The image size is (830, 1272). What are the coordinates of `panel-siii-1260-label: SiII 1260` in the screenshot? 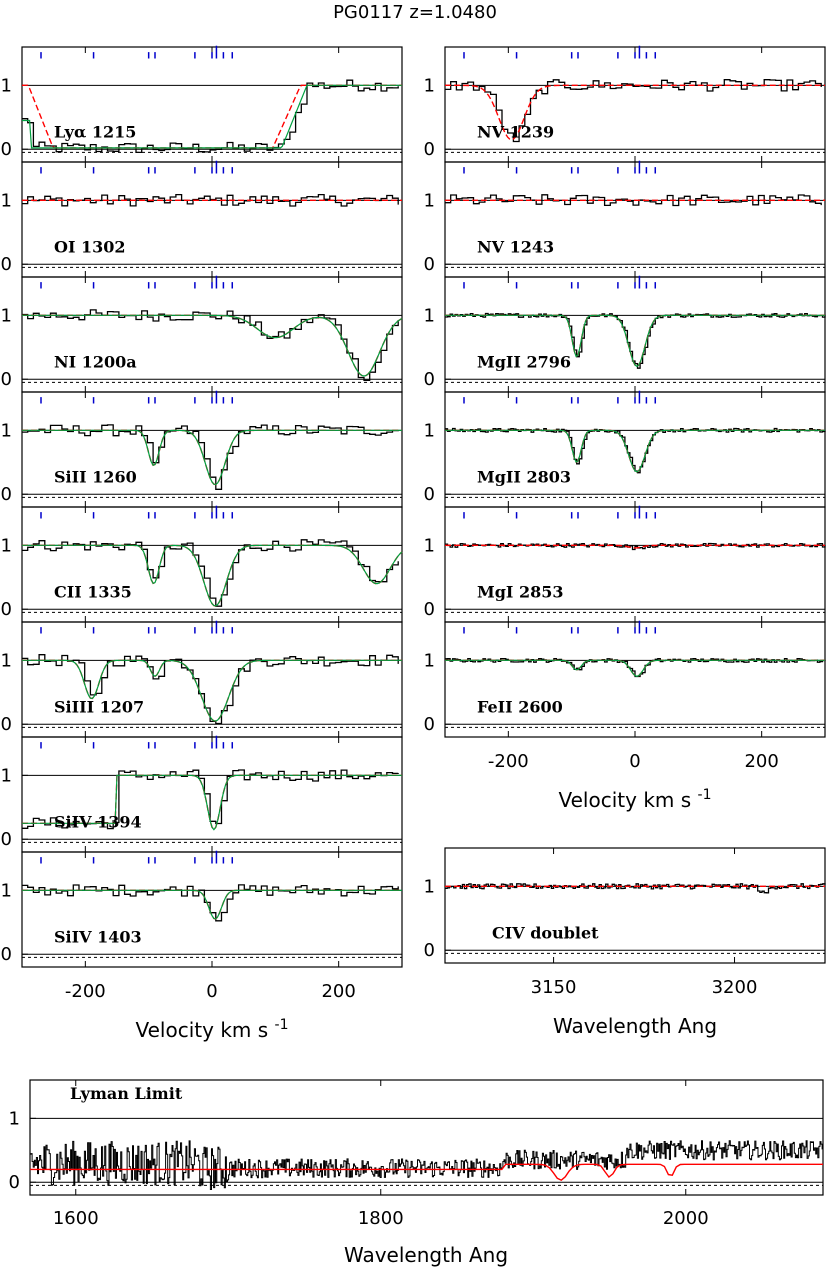 It's located at (95, 477).